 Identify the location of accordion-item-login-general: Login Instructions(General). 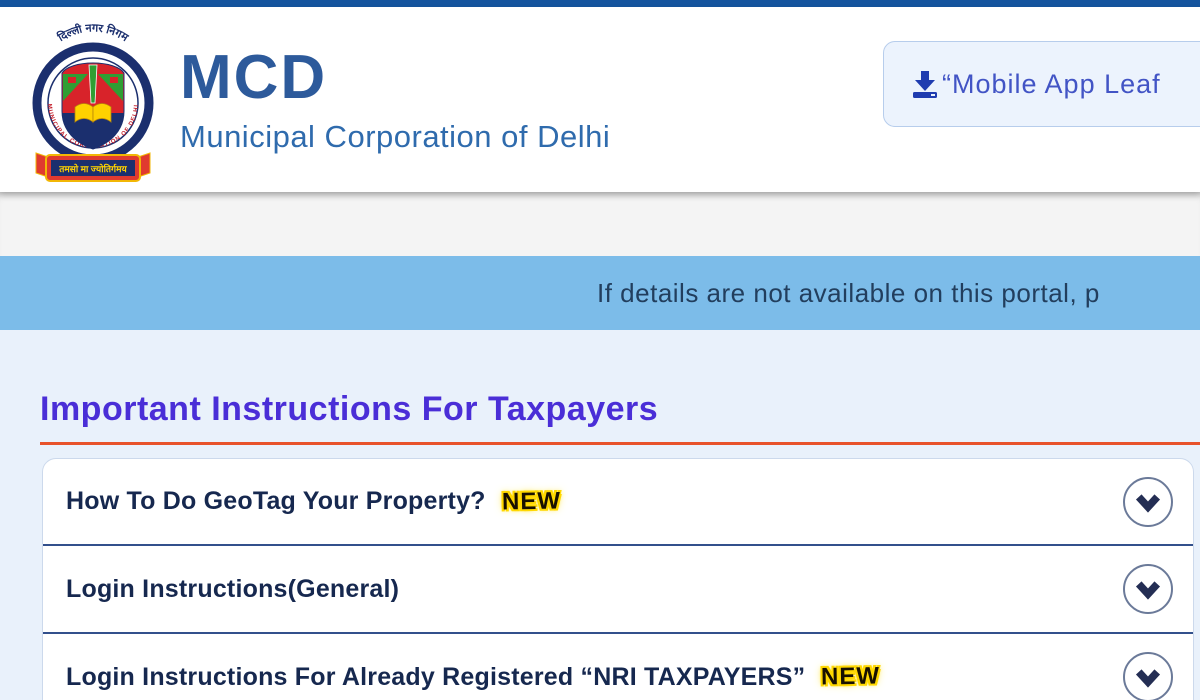
(618, 588).